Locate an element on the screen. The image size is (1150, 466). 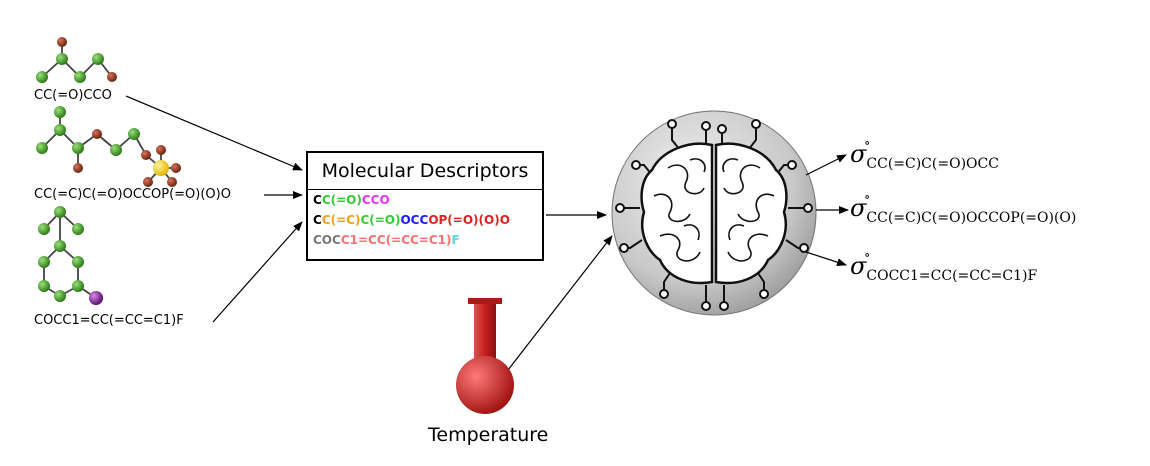
output-2-symbol: σ is located at coordinates (858, 208).